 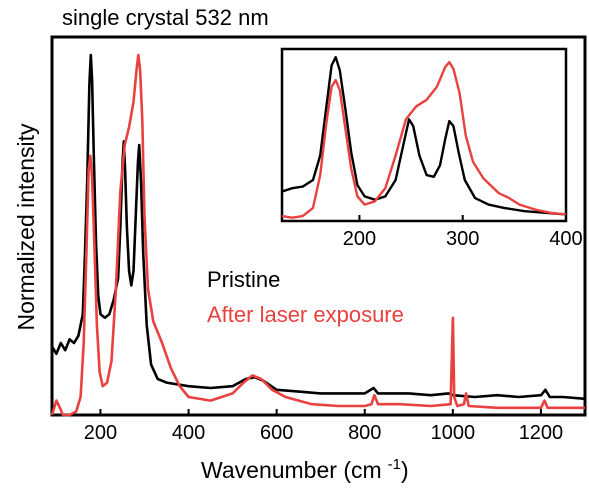 What do you see at coordinates (565, 239) in the screenshot?
I see `inset-x-tick-label: 400` at bounding box center [565, 239].